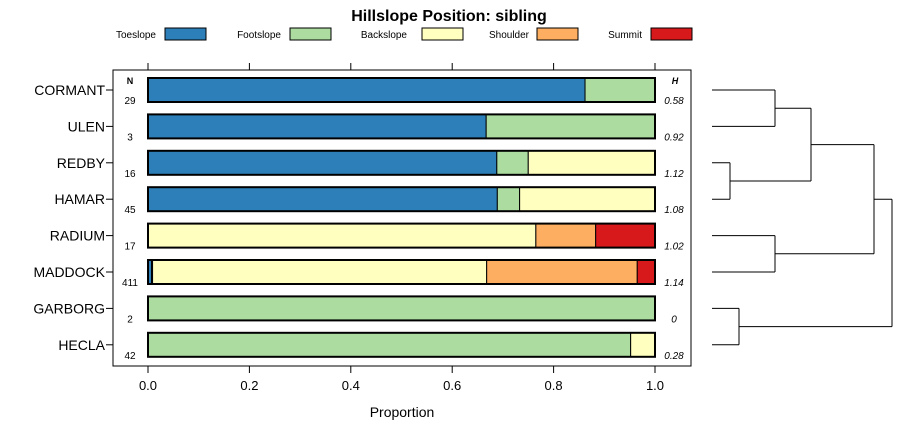 The image size is (900, 440). What do you see at coordinates (148, 385) in the screenshot?
I see `x-tick-label: 0.0` at bounding box center [148, 385].